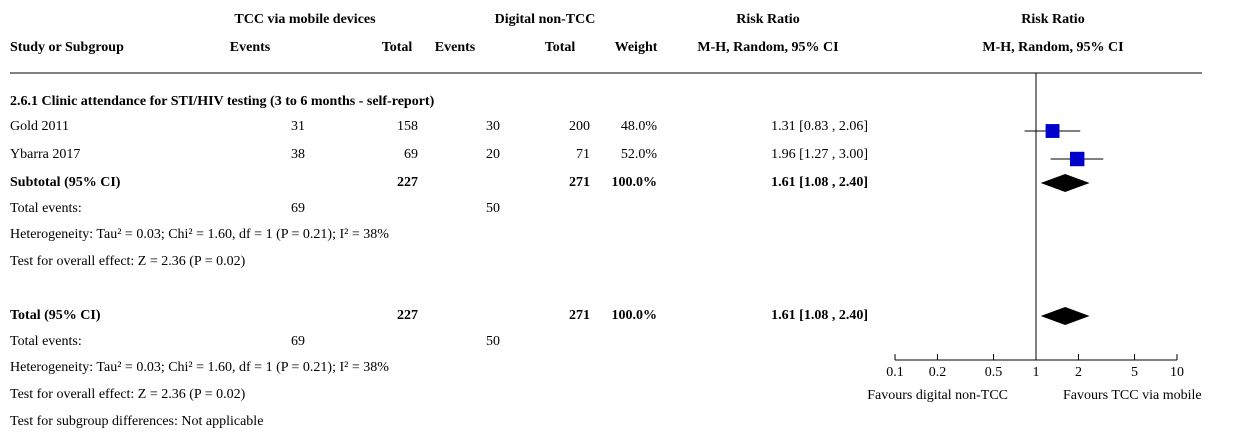  What do you see at coordinates (1134, 372) in the screenshot?
I see `x-tick-label: 5` at bounding box center [1134, 372].